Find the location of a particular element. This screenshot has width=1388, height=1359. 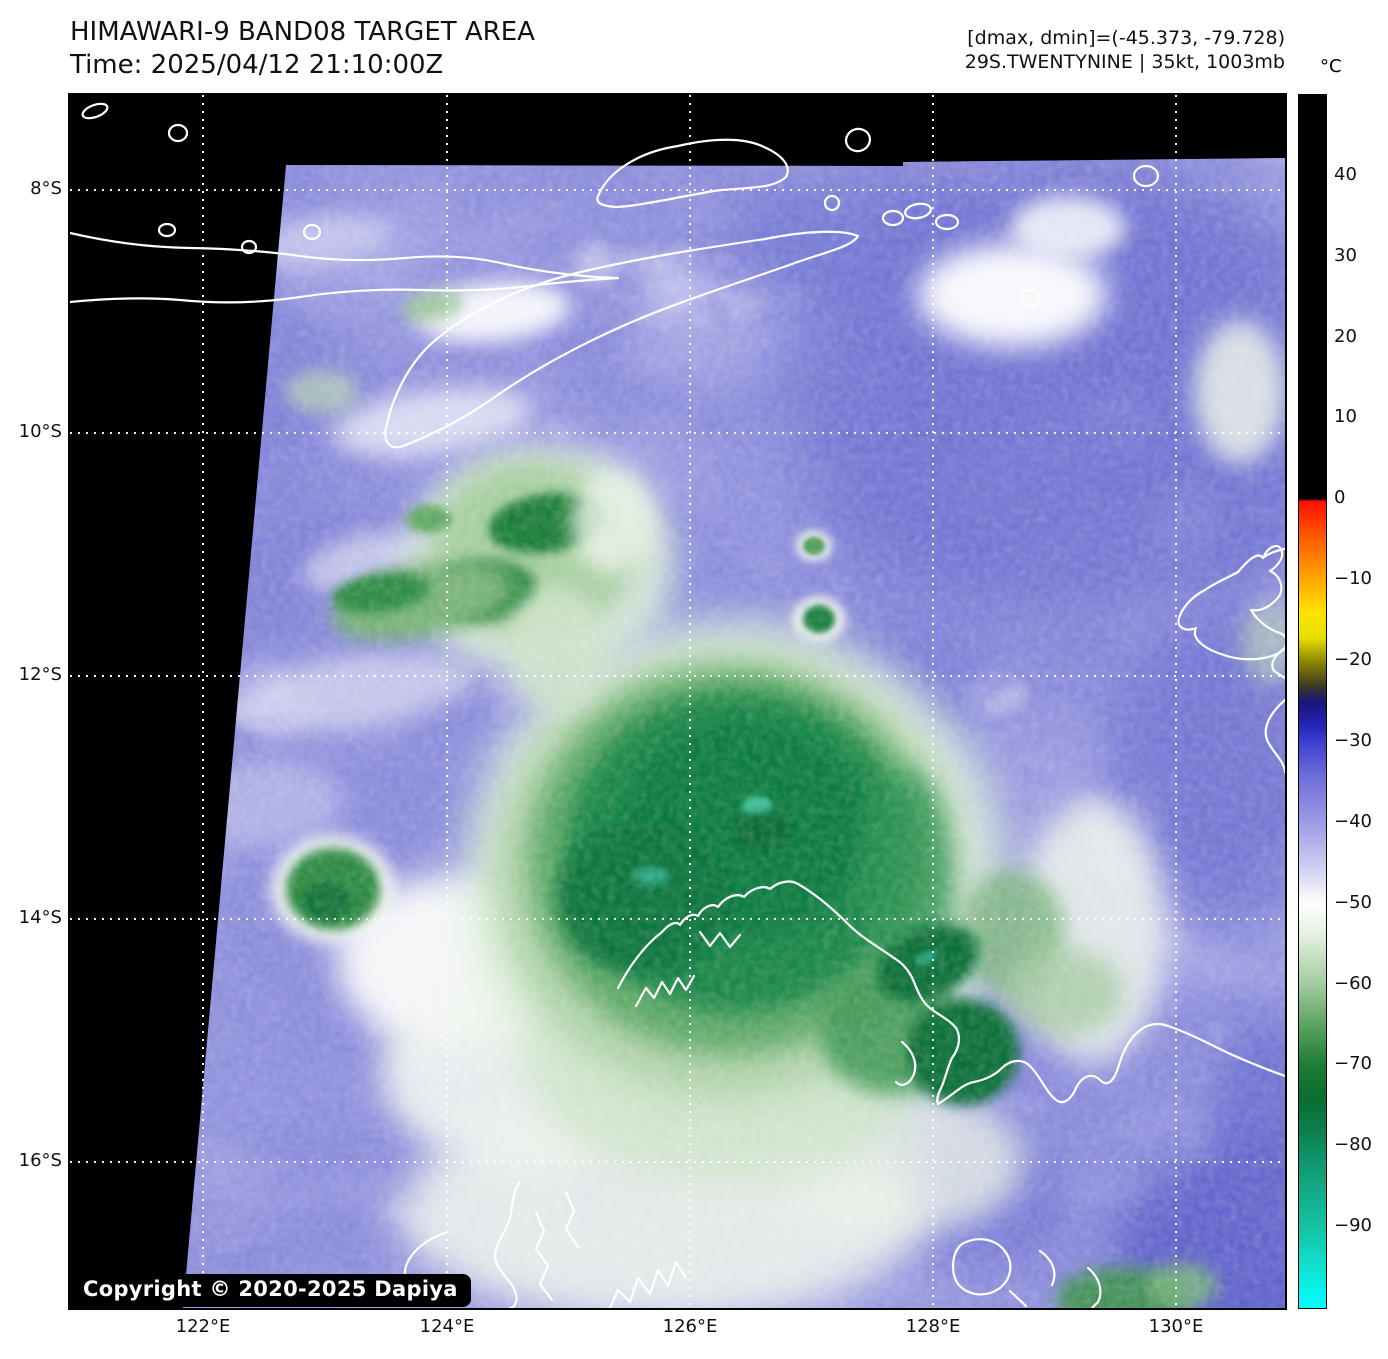

colorbar-tick-label: −70 is located at coordinates (1353, 1064).